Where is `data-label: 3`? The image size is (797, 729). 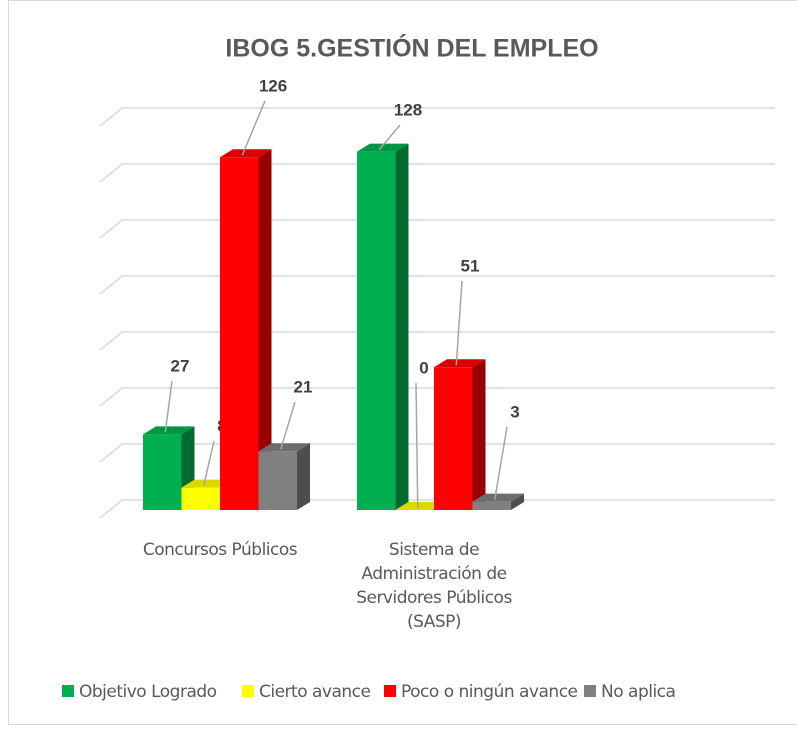 data-label: 3 is located at coordinates (514, 411).